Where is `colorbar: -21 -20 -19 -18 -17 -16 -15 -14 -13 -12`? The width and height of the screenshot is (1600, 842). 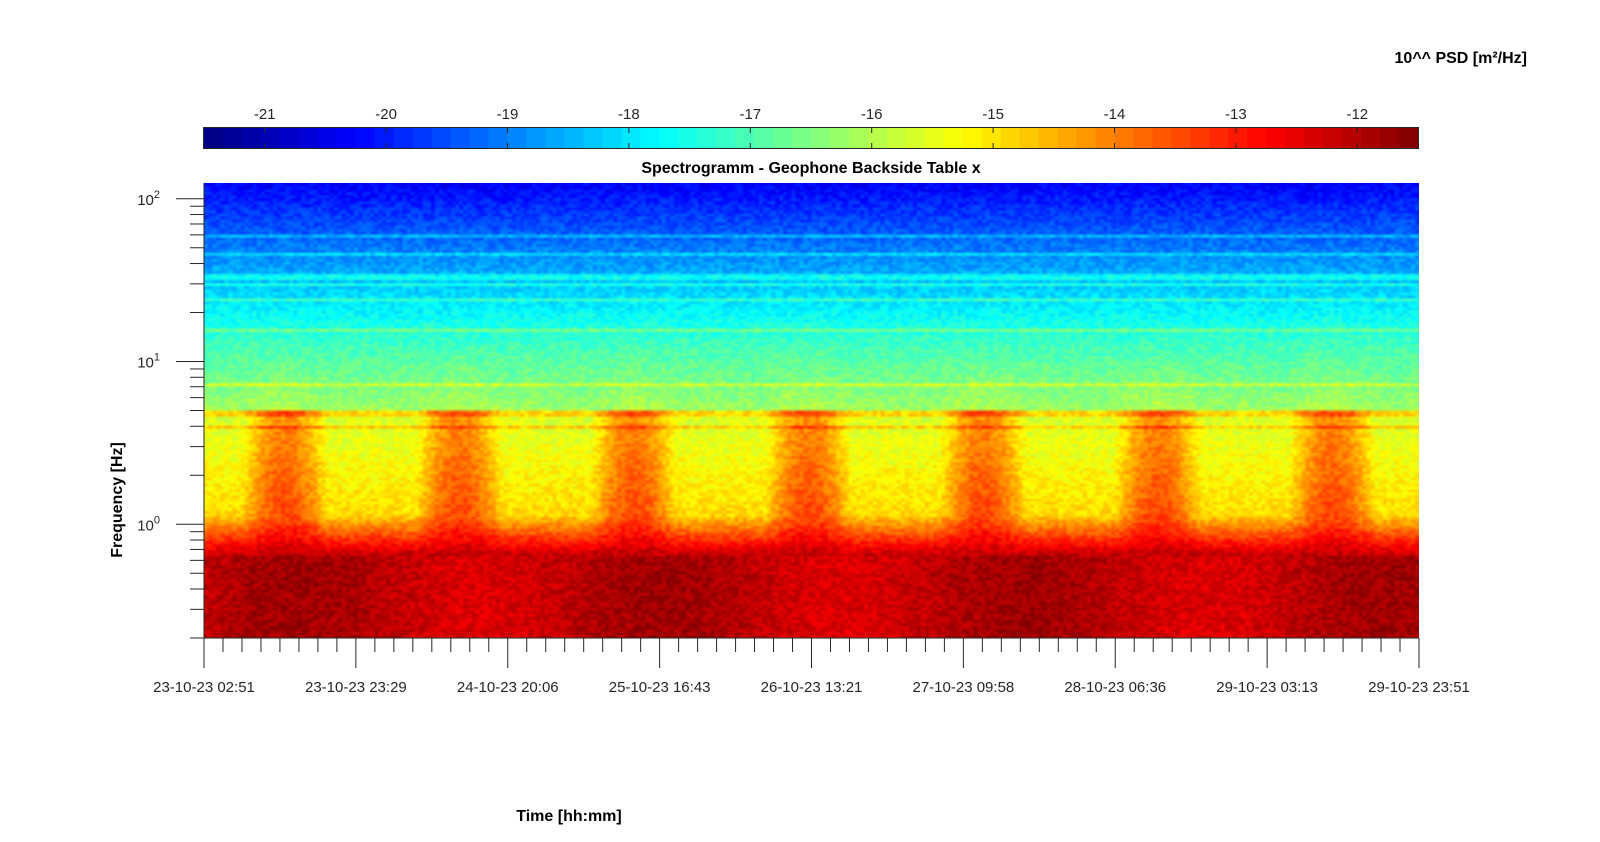 colorbar: -21 -20 -19 -18 -17 -16 -15 -14 -13 -12 is located at coordinates (811, 127).